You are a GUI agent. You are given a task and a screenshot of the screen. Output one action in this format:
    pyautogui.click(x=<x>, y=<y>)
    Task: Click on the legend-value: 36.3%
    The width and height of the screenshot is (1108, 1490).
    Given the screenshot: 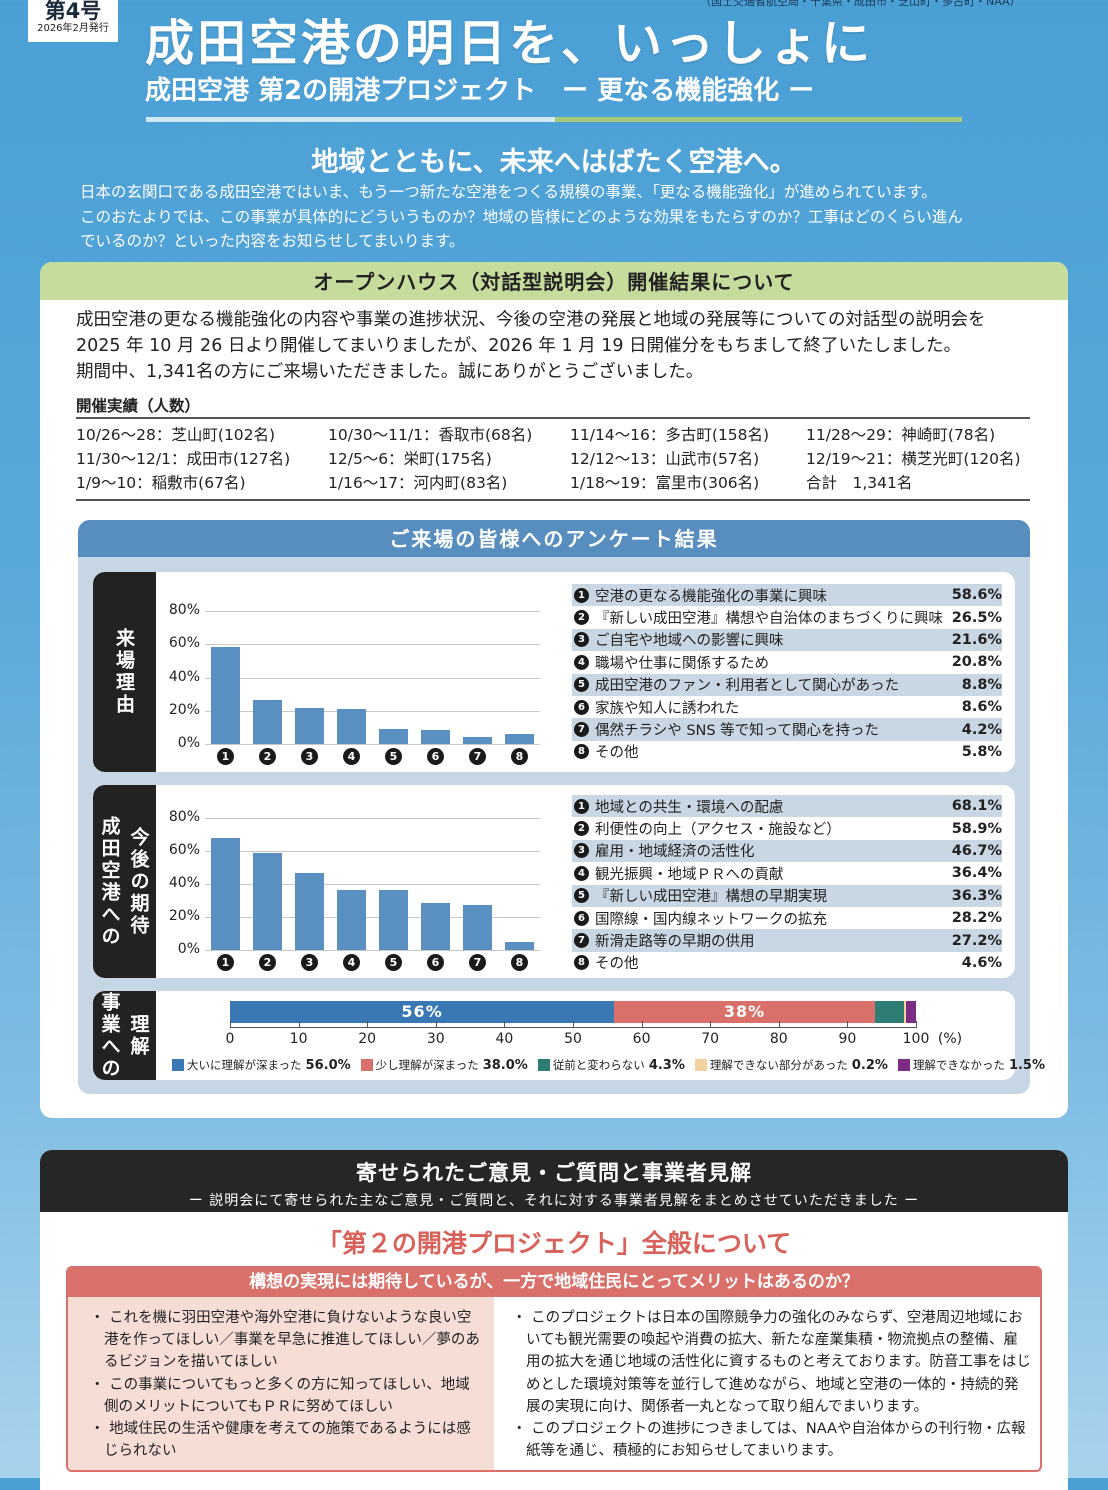 What is the action you would take?
    pyautogui.click(x=976, y=895)
    